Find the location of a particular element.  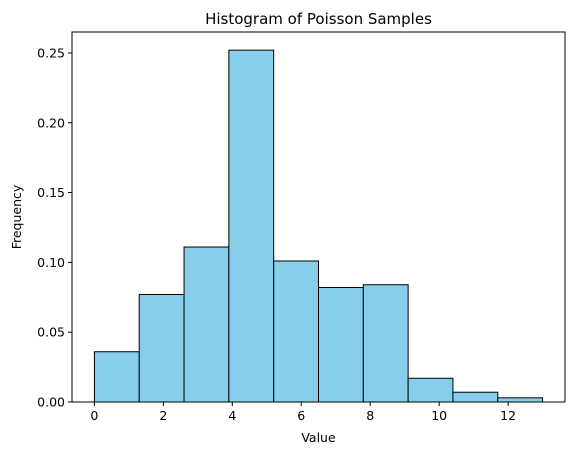

x-tick-label: 12 is located at coordinates (508, 415).